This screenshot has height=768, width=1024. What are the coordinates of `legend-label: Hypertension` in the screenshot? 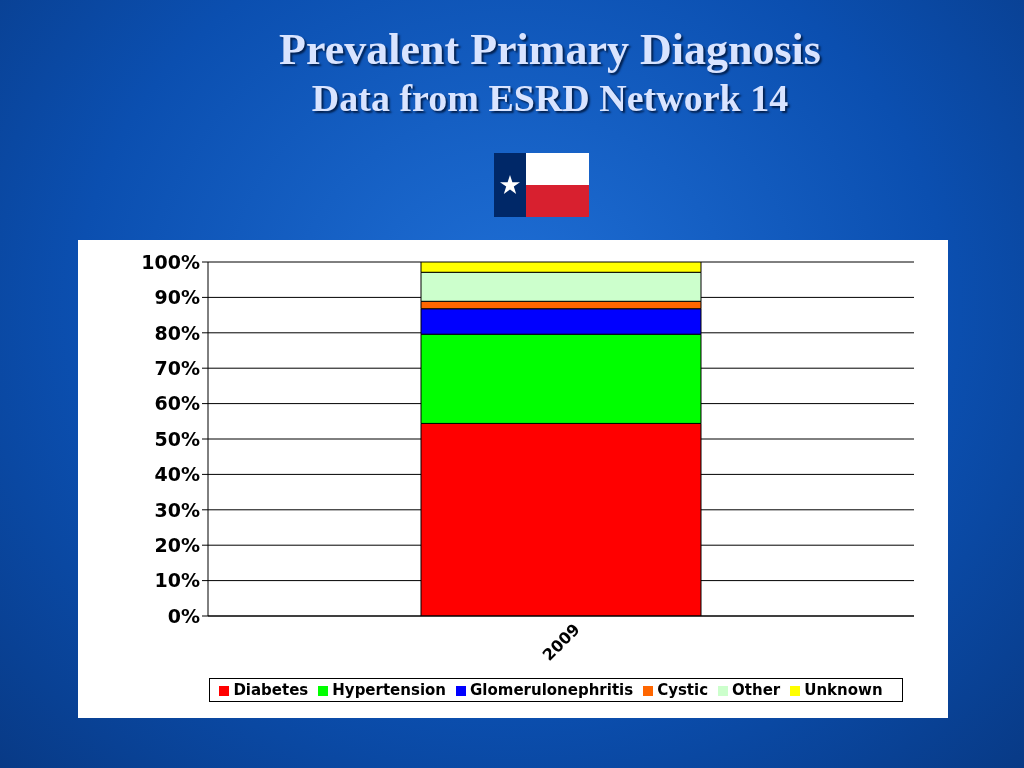 It's located at (389, 690).